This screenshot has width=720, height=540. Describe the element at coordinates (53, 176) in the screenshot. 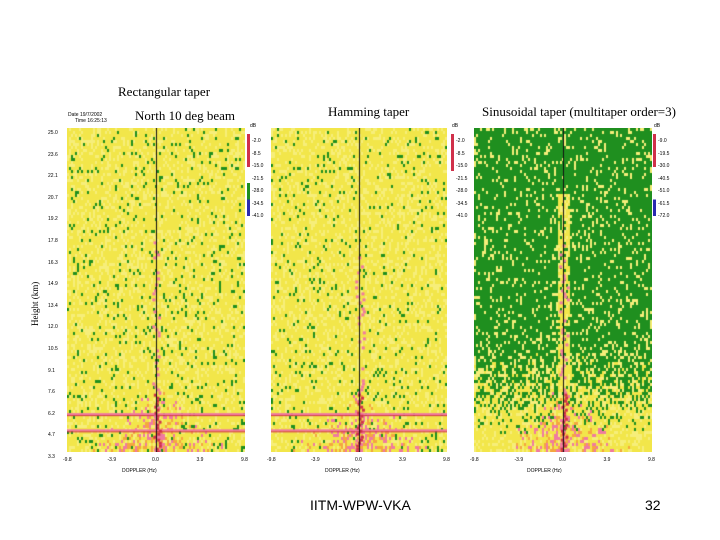

I see `y-tick-label: 22.1` at that location.